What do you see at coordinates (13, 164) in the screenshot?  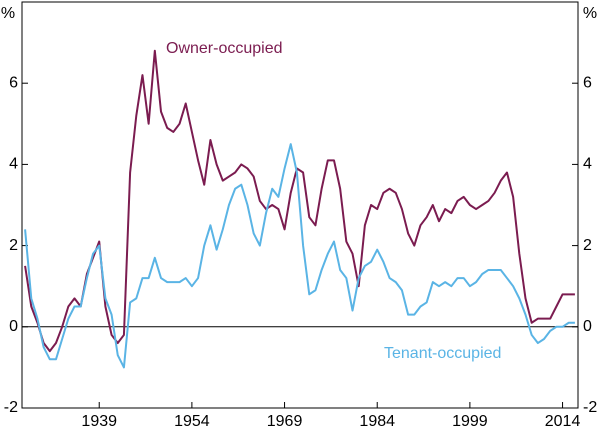 I see `y-tick-label: 4` at bounding box center [13, 164].